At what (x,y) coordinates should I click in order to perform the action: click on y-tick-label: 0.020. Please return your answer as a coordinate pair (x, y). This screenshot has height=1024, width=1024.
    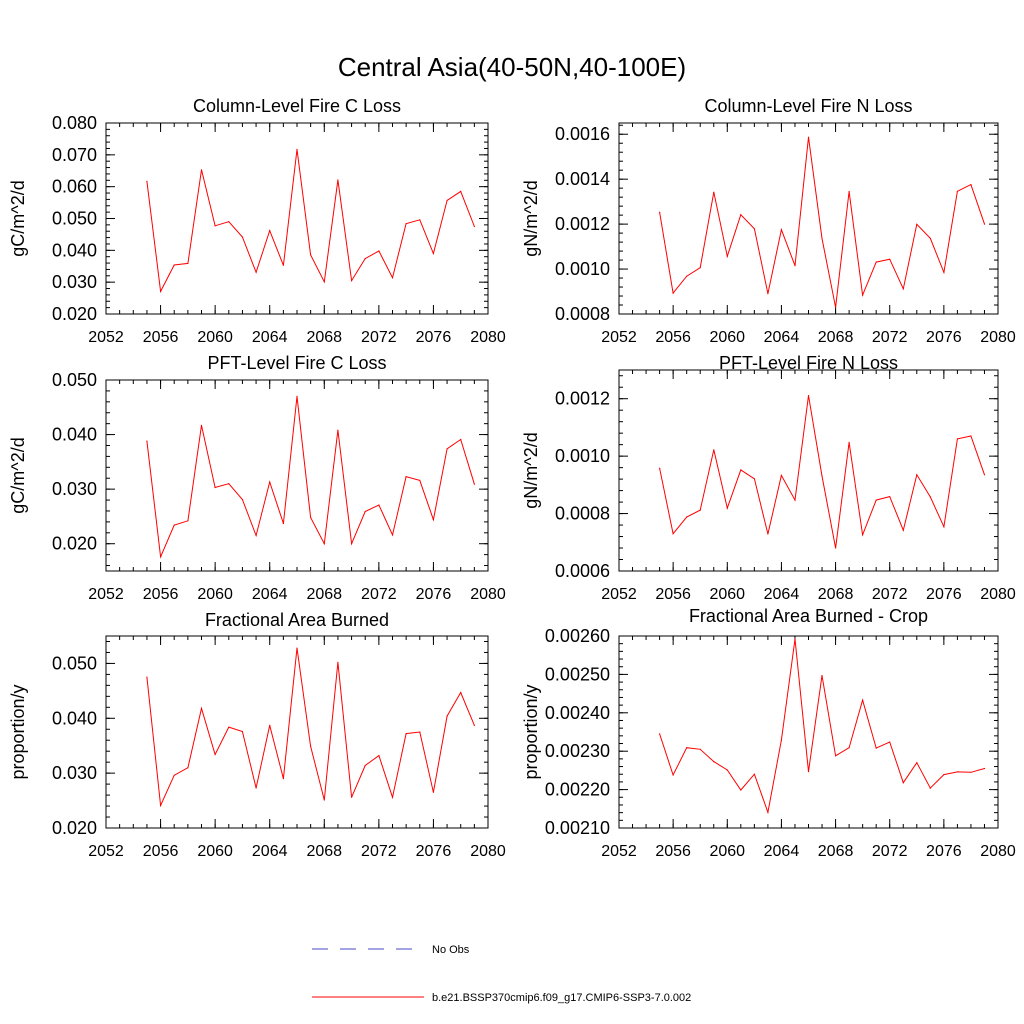
    Looking at the image, I should click on (74, 828).